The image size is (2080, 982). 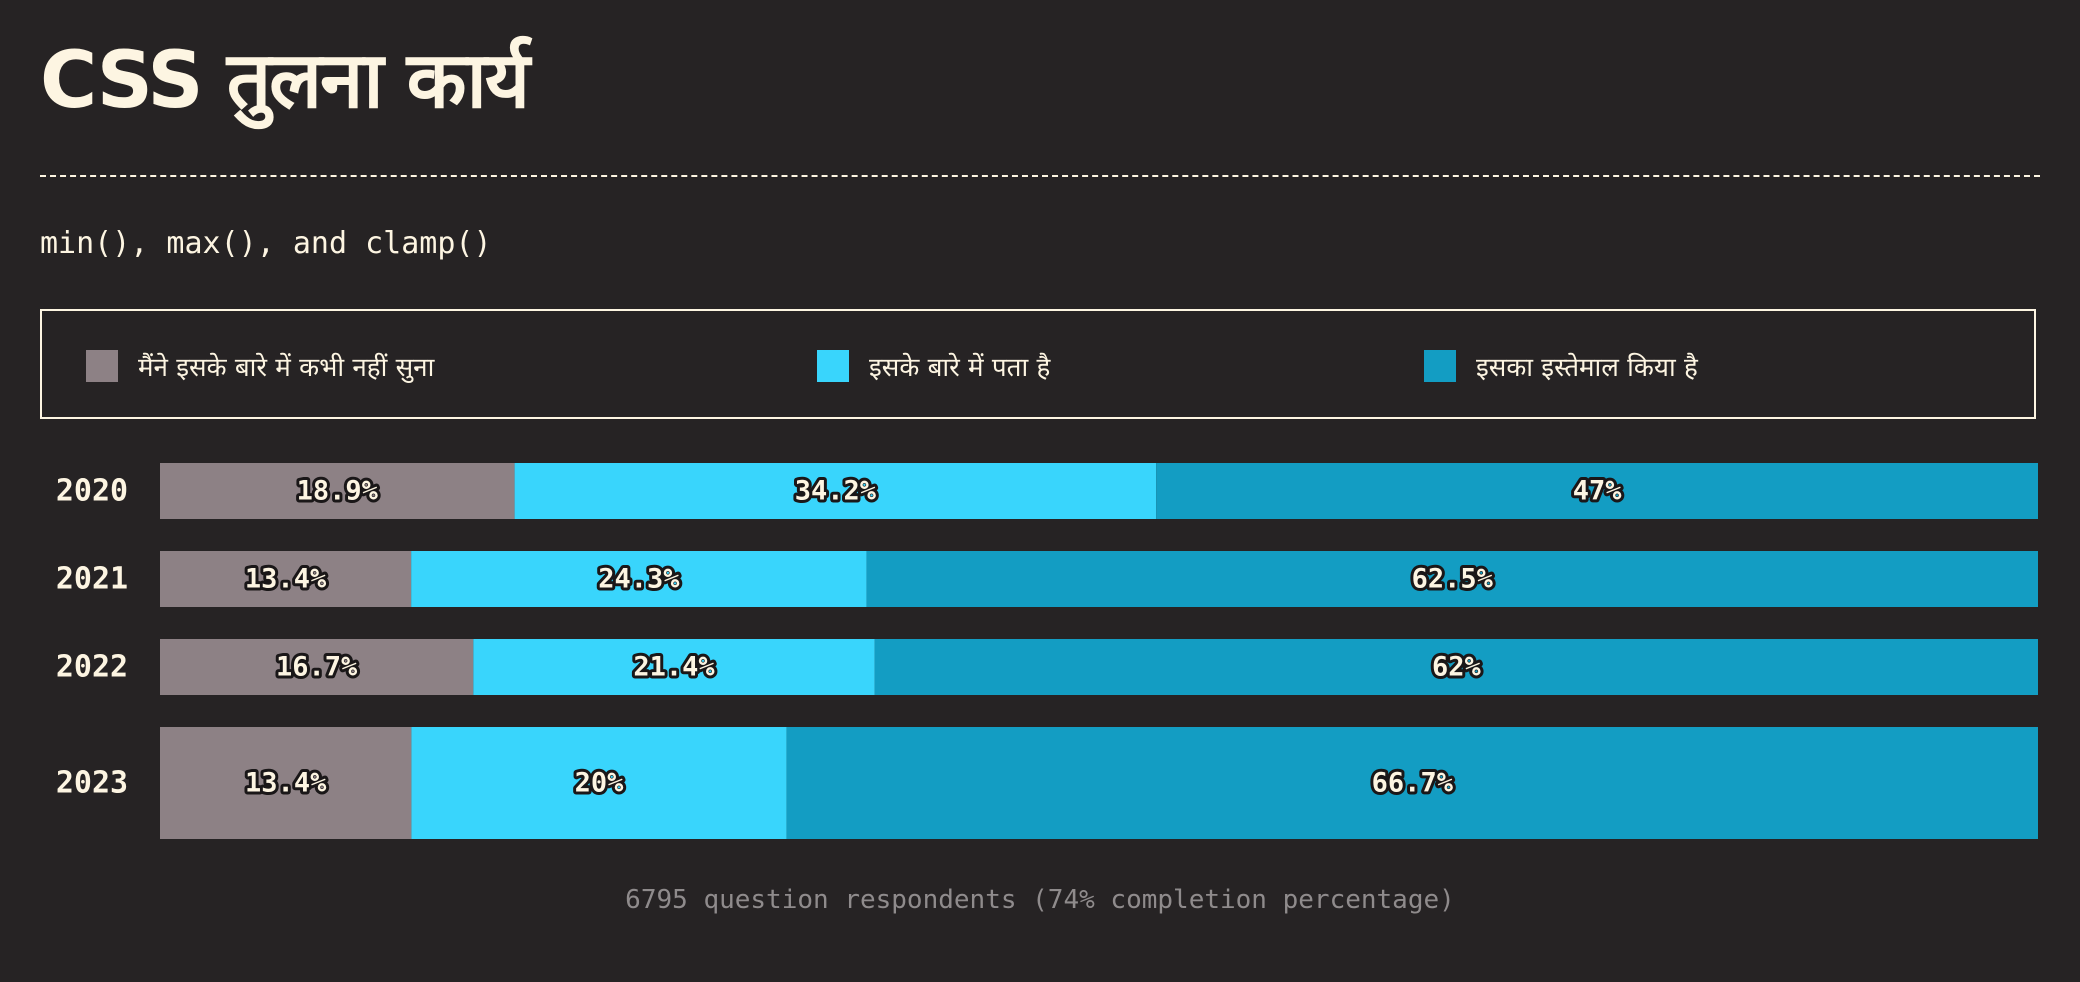 I want to click on year-label: 2020, so click(x=92, y=491).